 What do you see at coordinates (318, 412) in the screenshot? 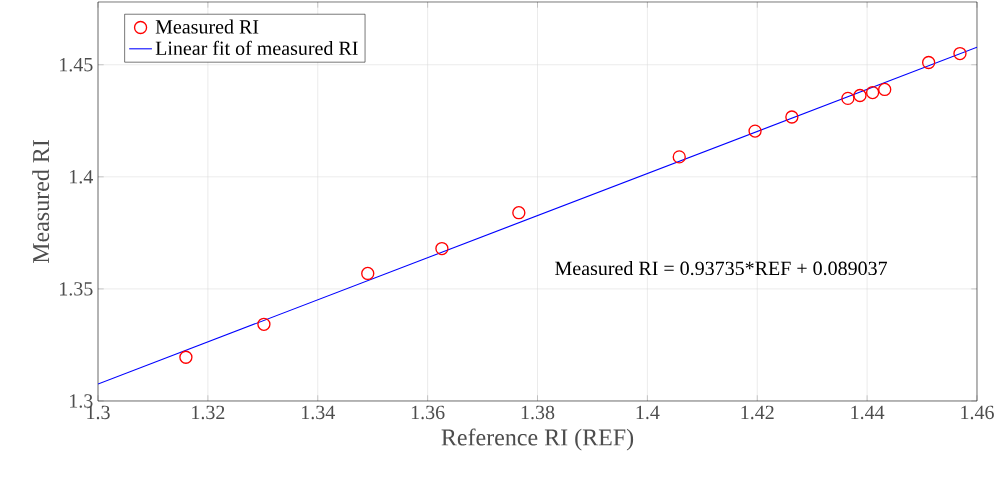
I see `x-tick-label: 1.34` at bounding box center [318, 412].